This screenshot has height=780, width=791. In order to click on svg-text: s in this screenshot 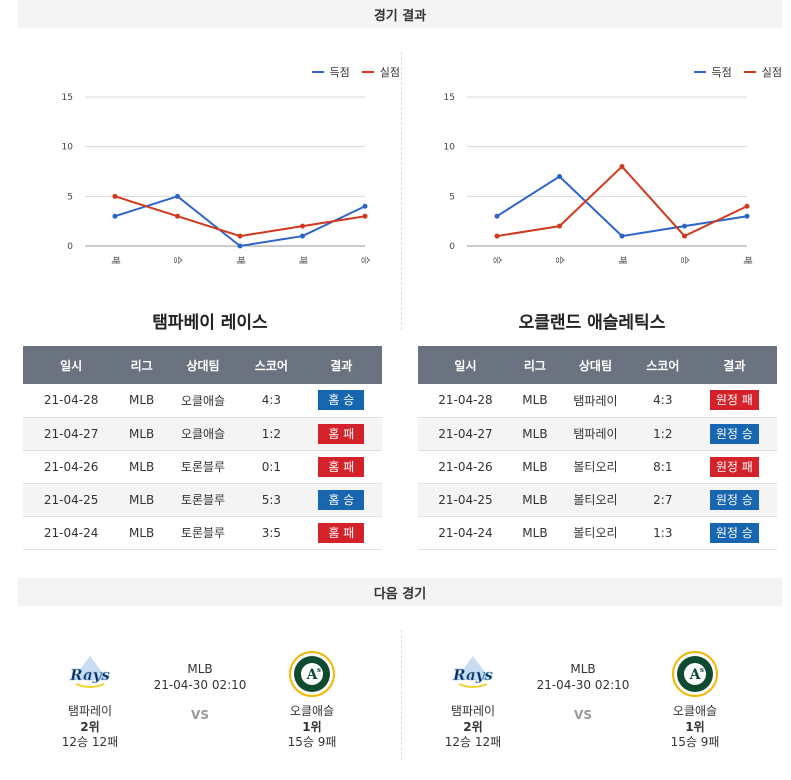, I will do `click(702, 669)`.